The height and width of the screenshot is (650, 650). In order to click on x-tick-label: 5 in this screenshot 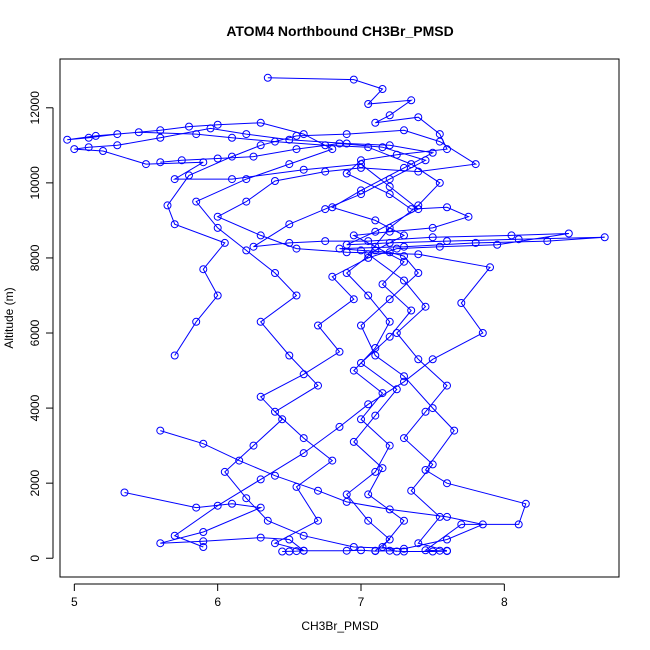, I will do `click(74, 602)`.